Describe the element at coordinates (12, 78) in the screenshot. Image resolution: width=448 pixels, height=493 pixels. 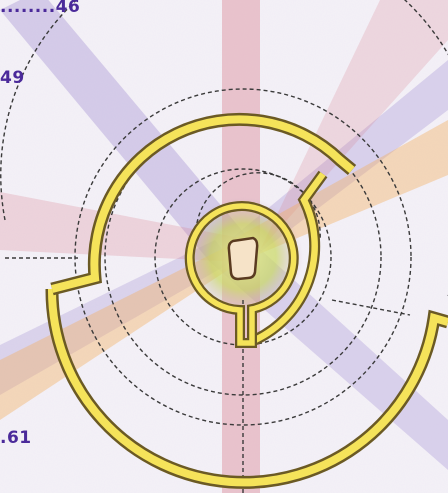
I see `score-readout-middle: 49` at that location.